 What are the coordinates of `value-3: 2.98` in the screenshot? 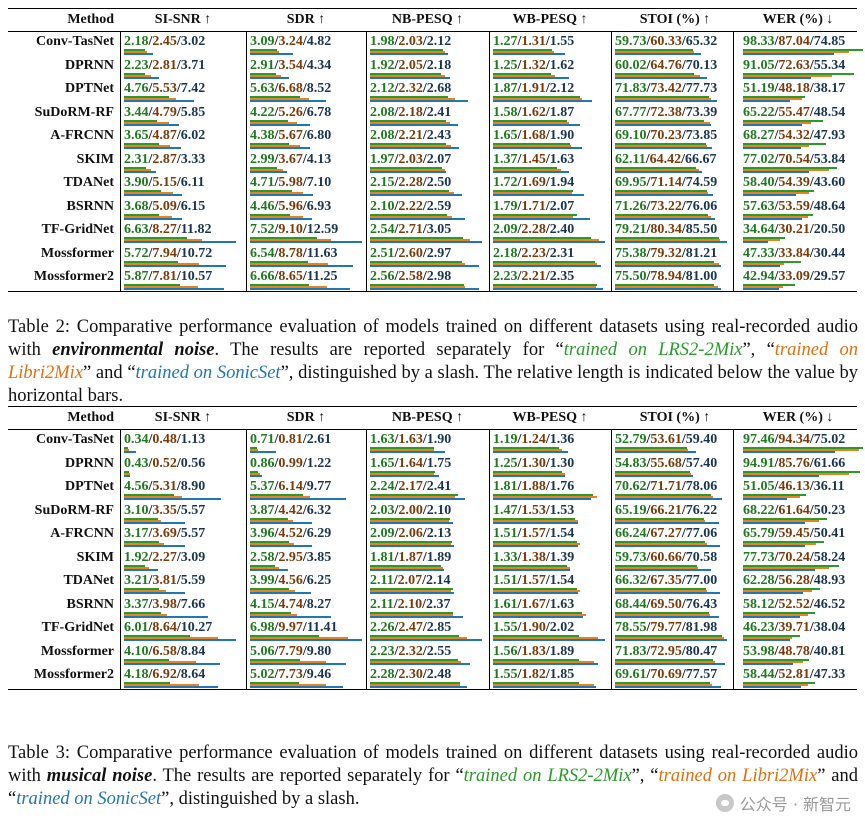 It's located at (439, 276).